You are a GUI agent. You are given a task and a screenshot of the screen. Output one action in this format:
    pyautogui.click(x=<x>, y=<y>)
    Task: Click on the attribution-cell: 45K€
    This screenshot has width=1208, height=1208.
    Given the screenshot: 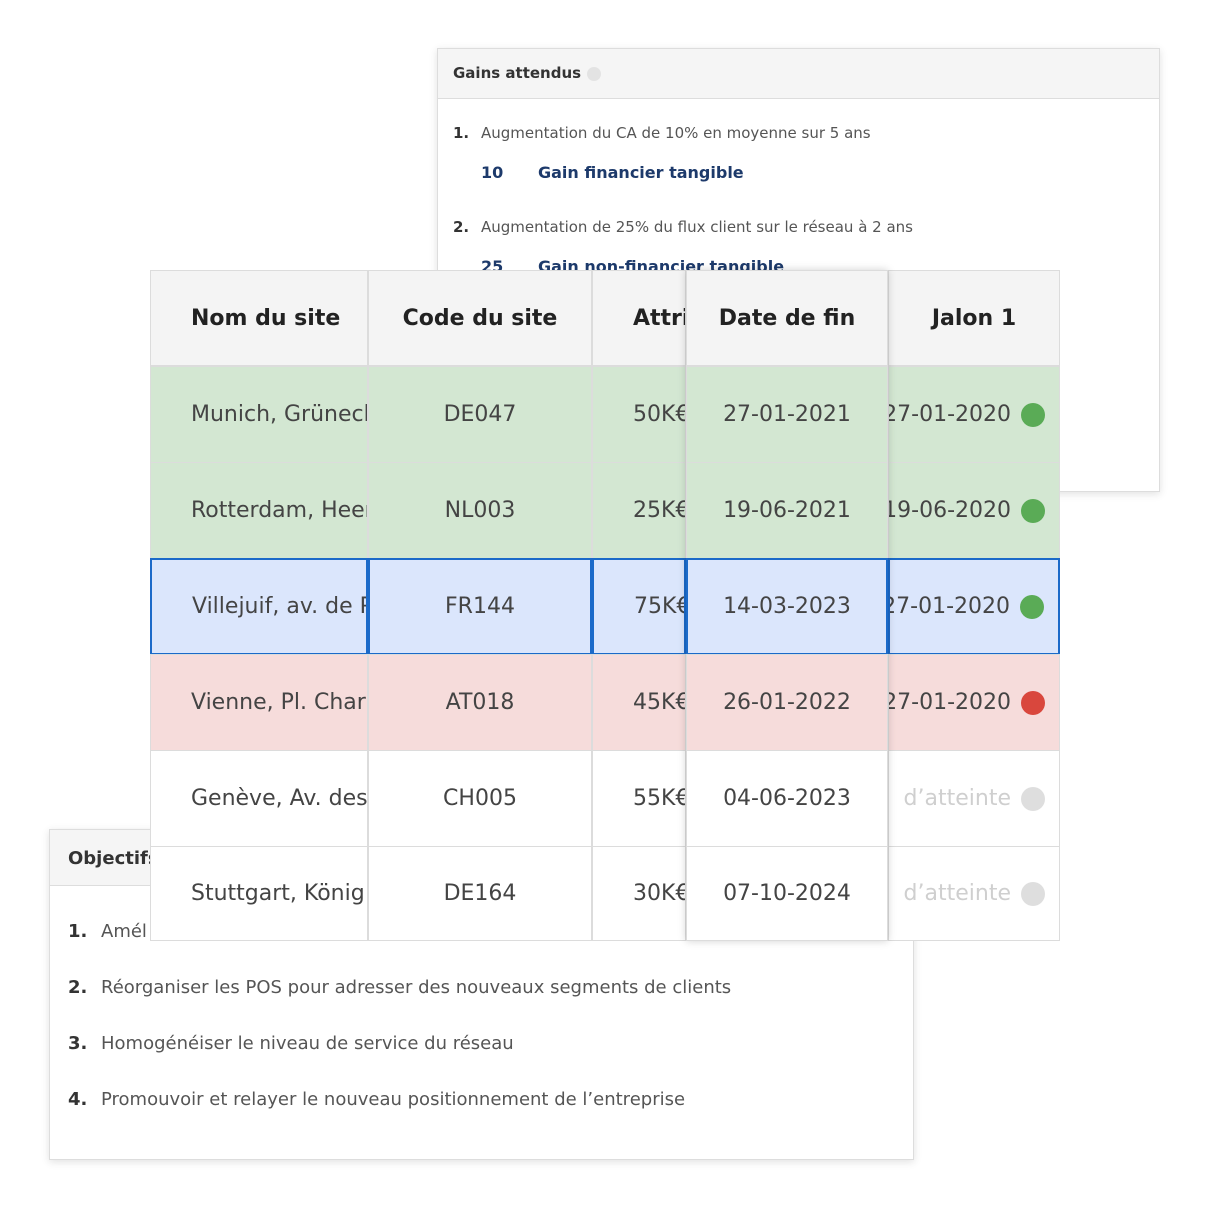 What is the action you would take?
    pyautogui.click(x=639, y=702)
    